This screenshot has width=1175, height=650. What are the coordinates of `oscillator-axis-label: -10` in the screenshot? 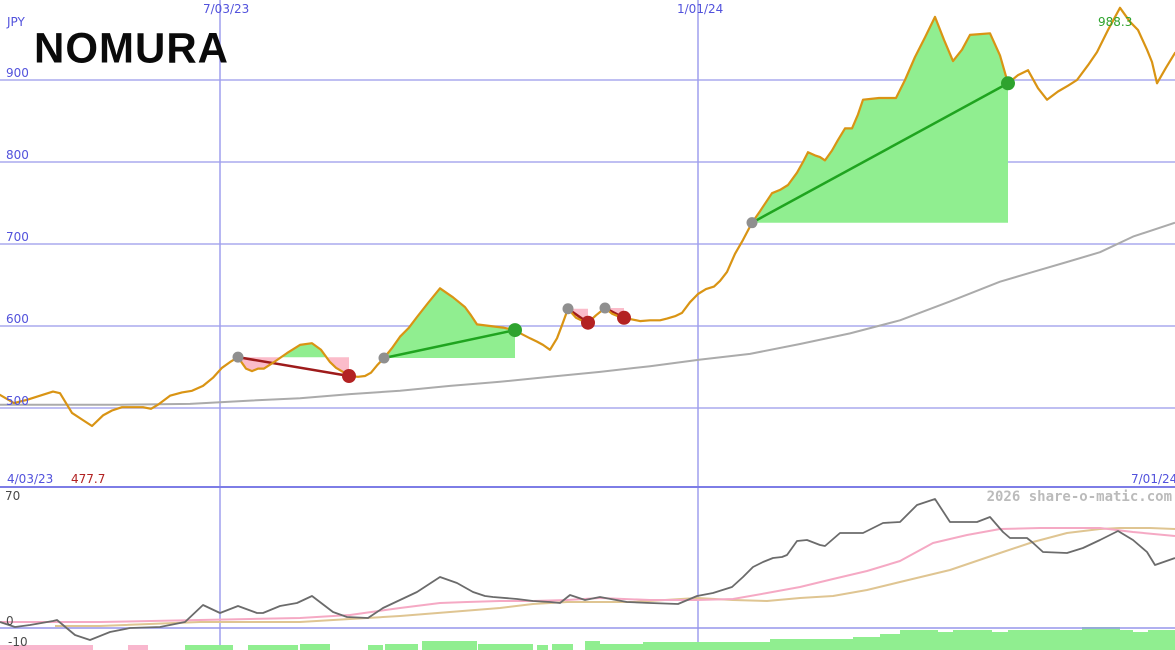 It's located at (18, 642).